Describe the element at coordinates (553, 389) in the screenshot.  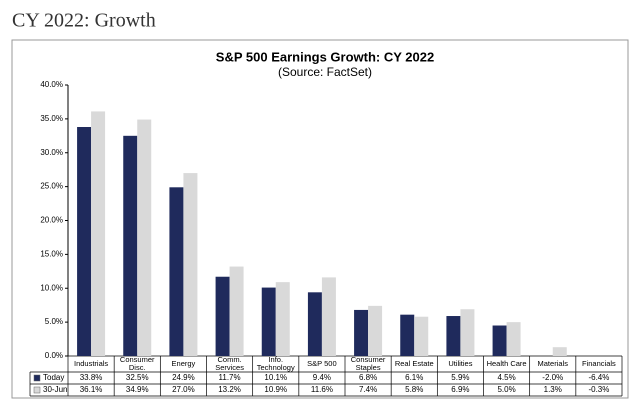
I see `value-label: 1.3%` at that location.